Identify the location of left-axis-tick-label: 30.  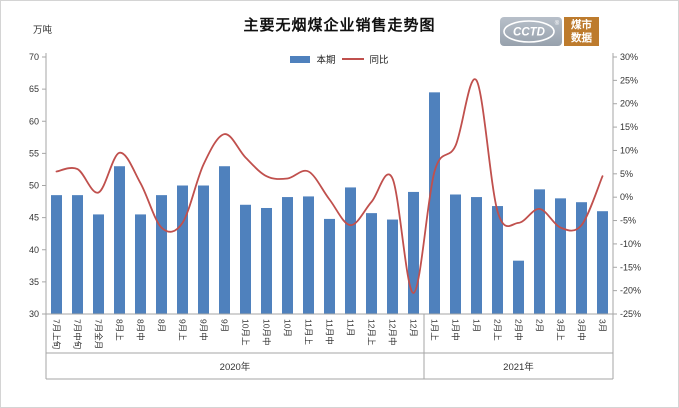
(34, 314).